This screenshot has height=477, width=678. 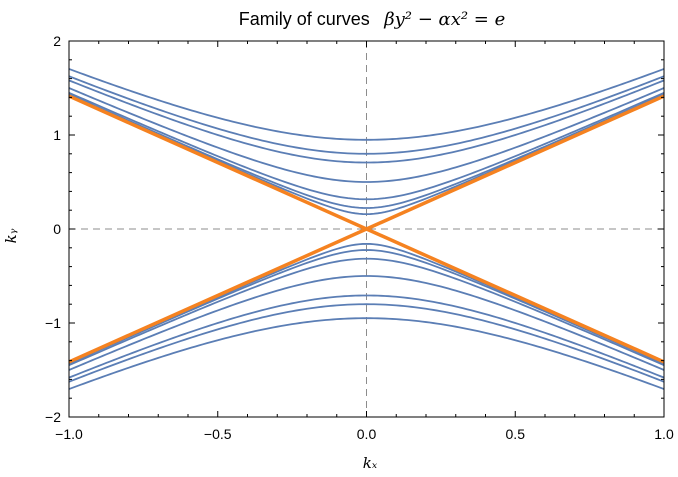 I want to click on chart-title-text: Family of curves, so click(x=304, y=19).